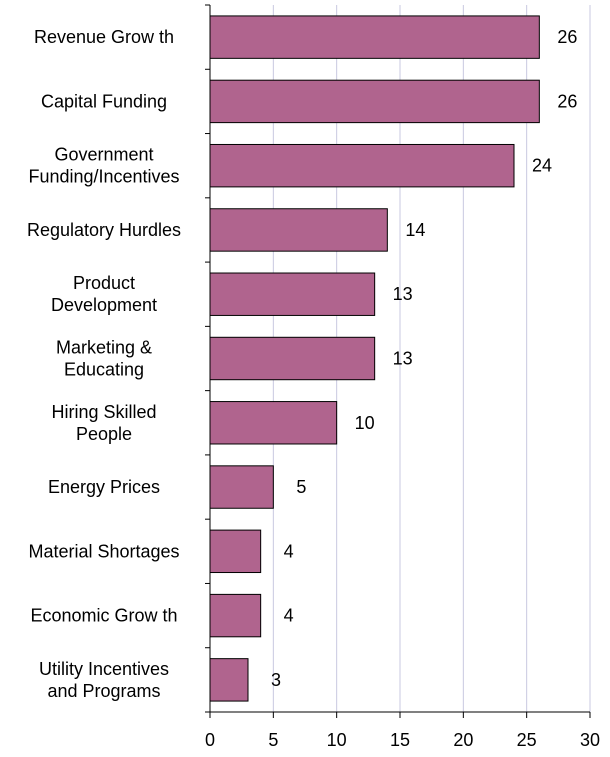  Describe the element at coordinates (542, 166) in the screenshot. I see `data-label: 24` at that location.